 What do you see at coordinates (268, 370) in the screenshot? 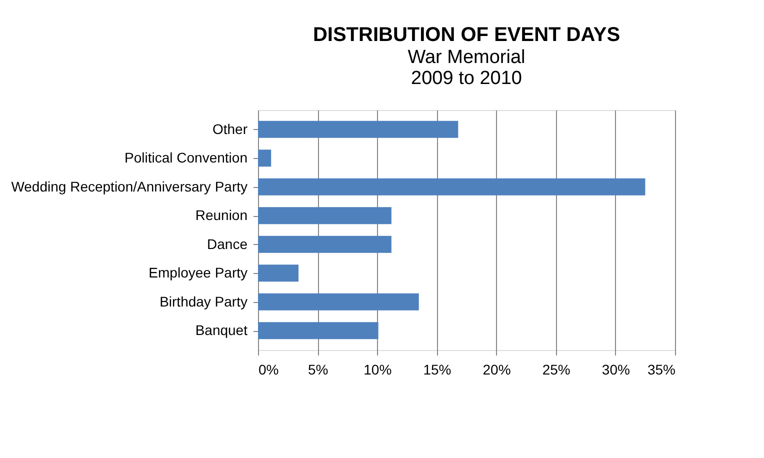
I see `x-tick-label: 0%` at bounding box center [268, 370].